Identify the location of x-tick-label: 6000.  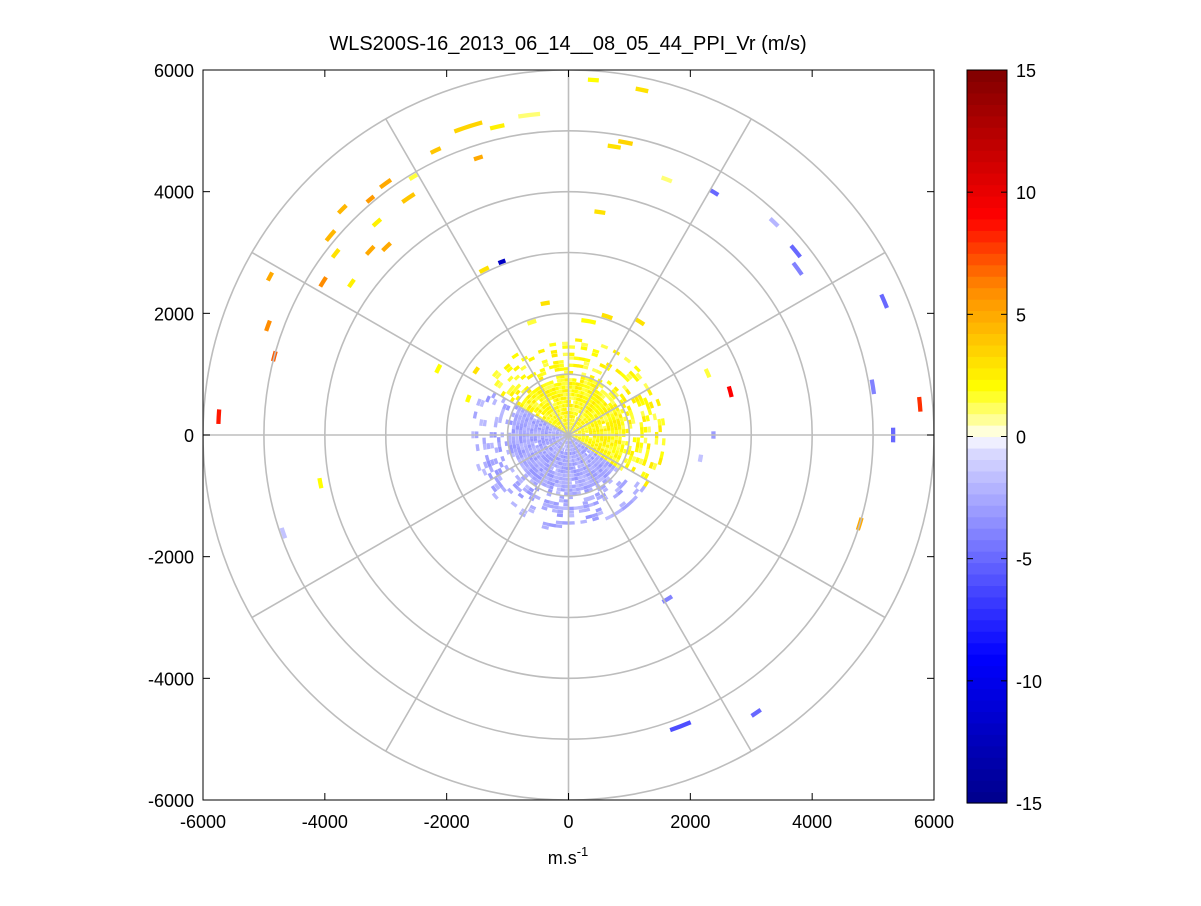
(934, 822).